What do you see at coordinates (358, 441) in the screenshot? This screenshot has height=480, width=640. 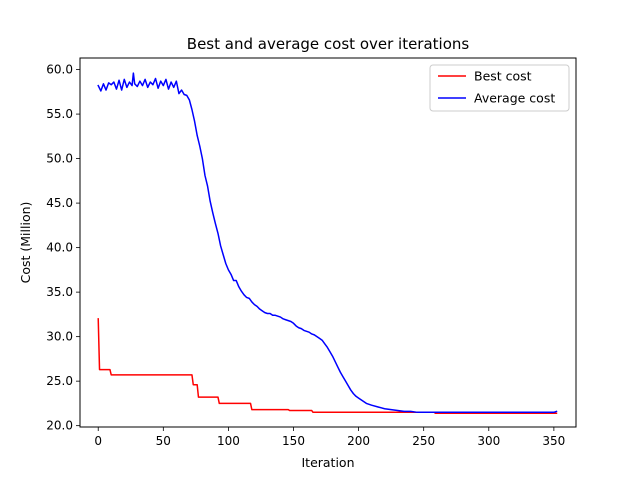 I see `x-tick-label: 200` at bounding box center [358, 441].